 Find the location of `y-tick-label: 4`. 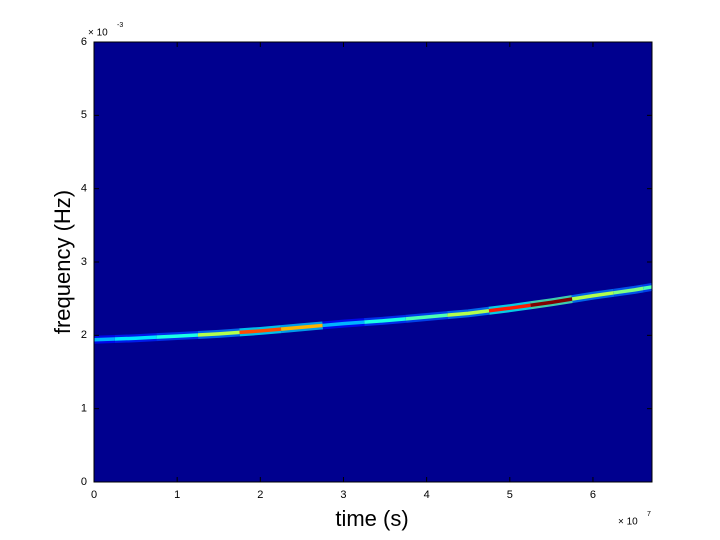

y-tick-label: 4 is located at coordinates (84, 189).